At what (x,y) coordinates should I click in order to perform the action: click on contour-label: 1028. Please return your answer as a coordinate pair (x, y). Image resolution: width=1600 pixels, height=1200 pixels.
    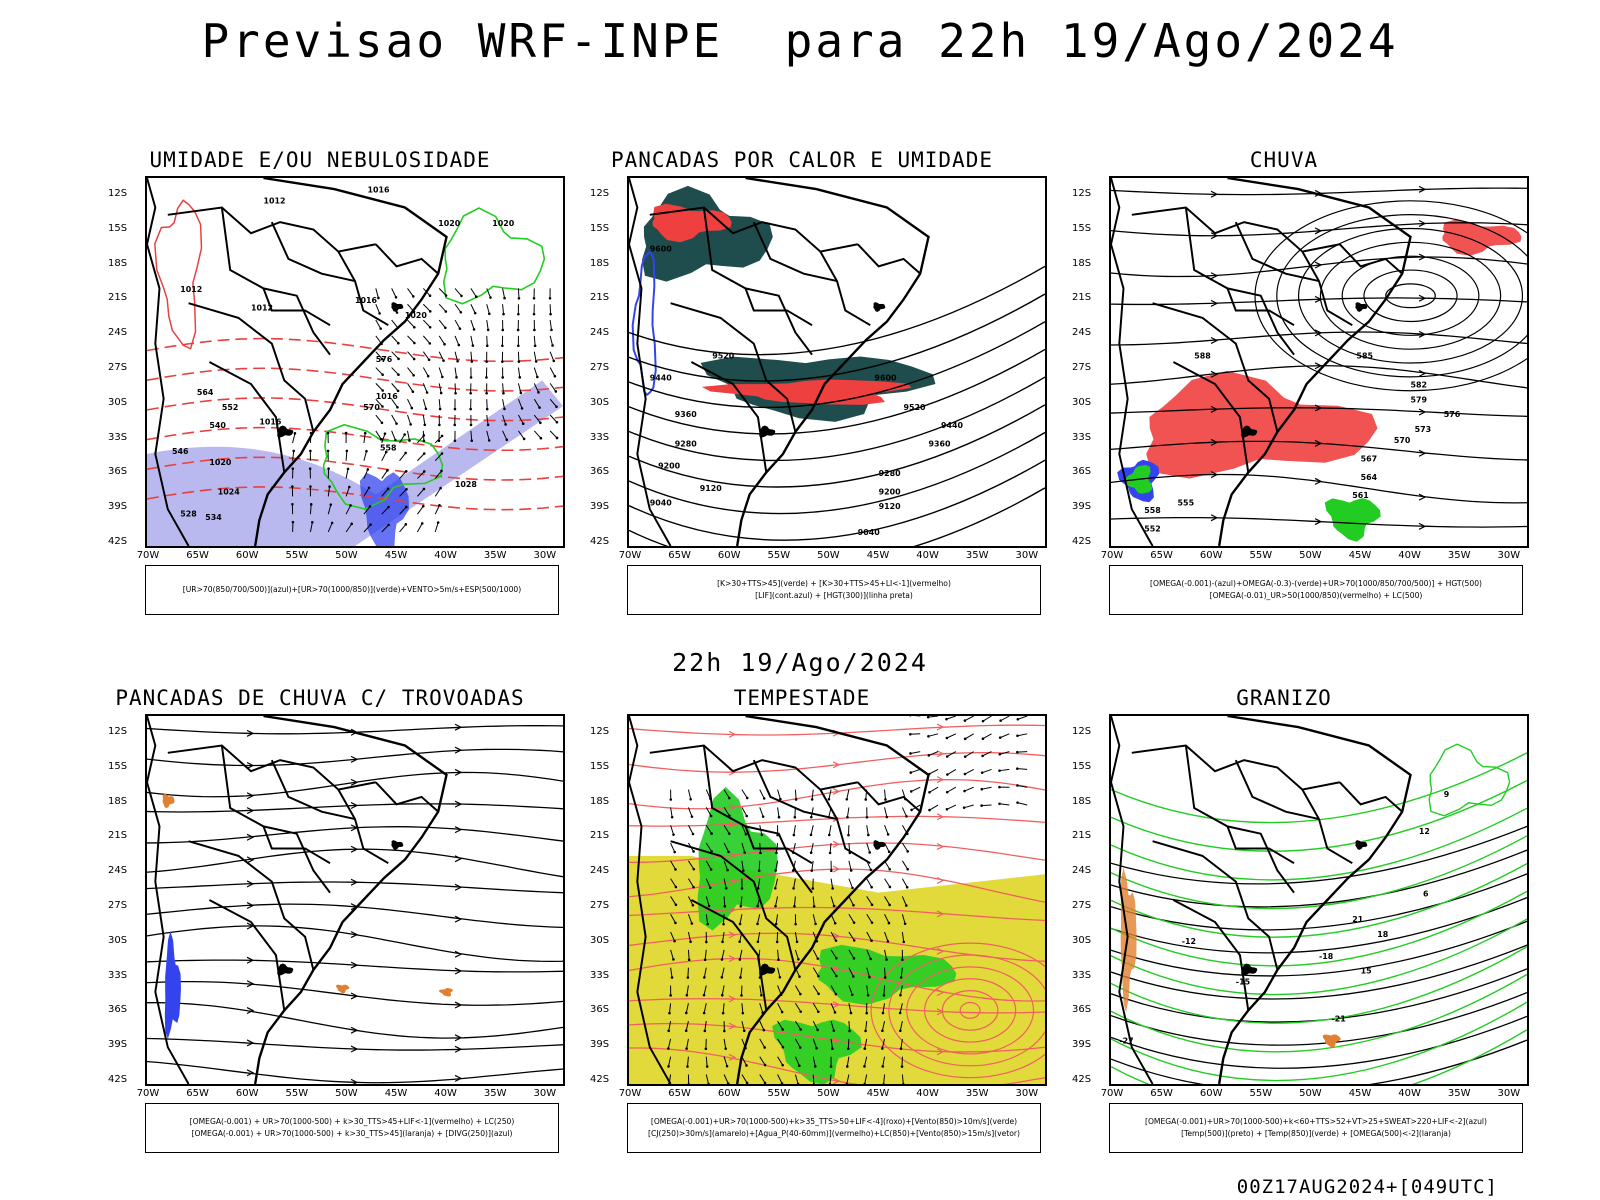
    Looking at the image, I should click on (466, 484).